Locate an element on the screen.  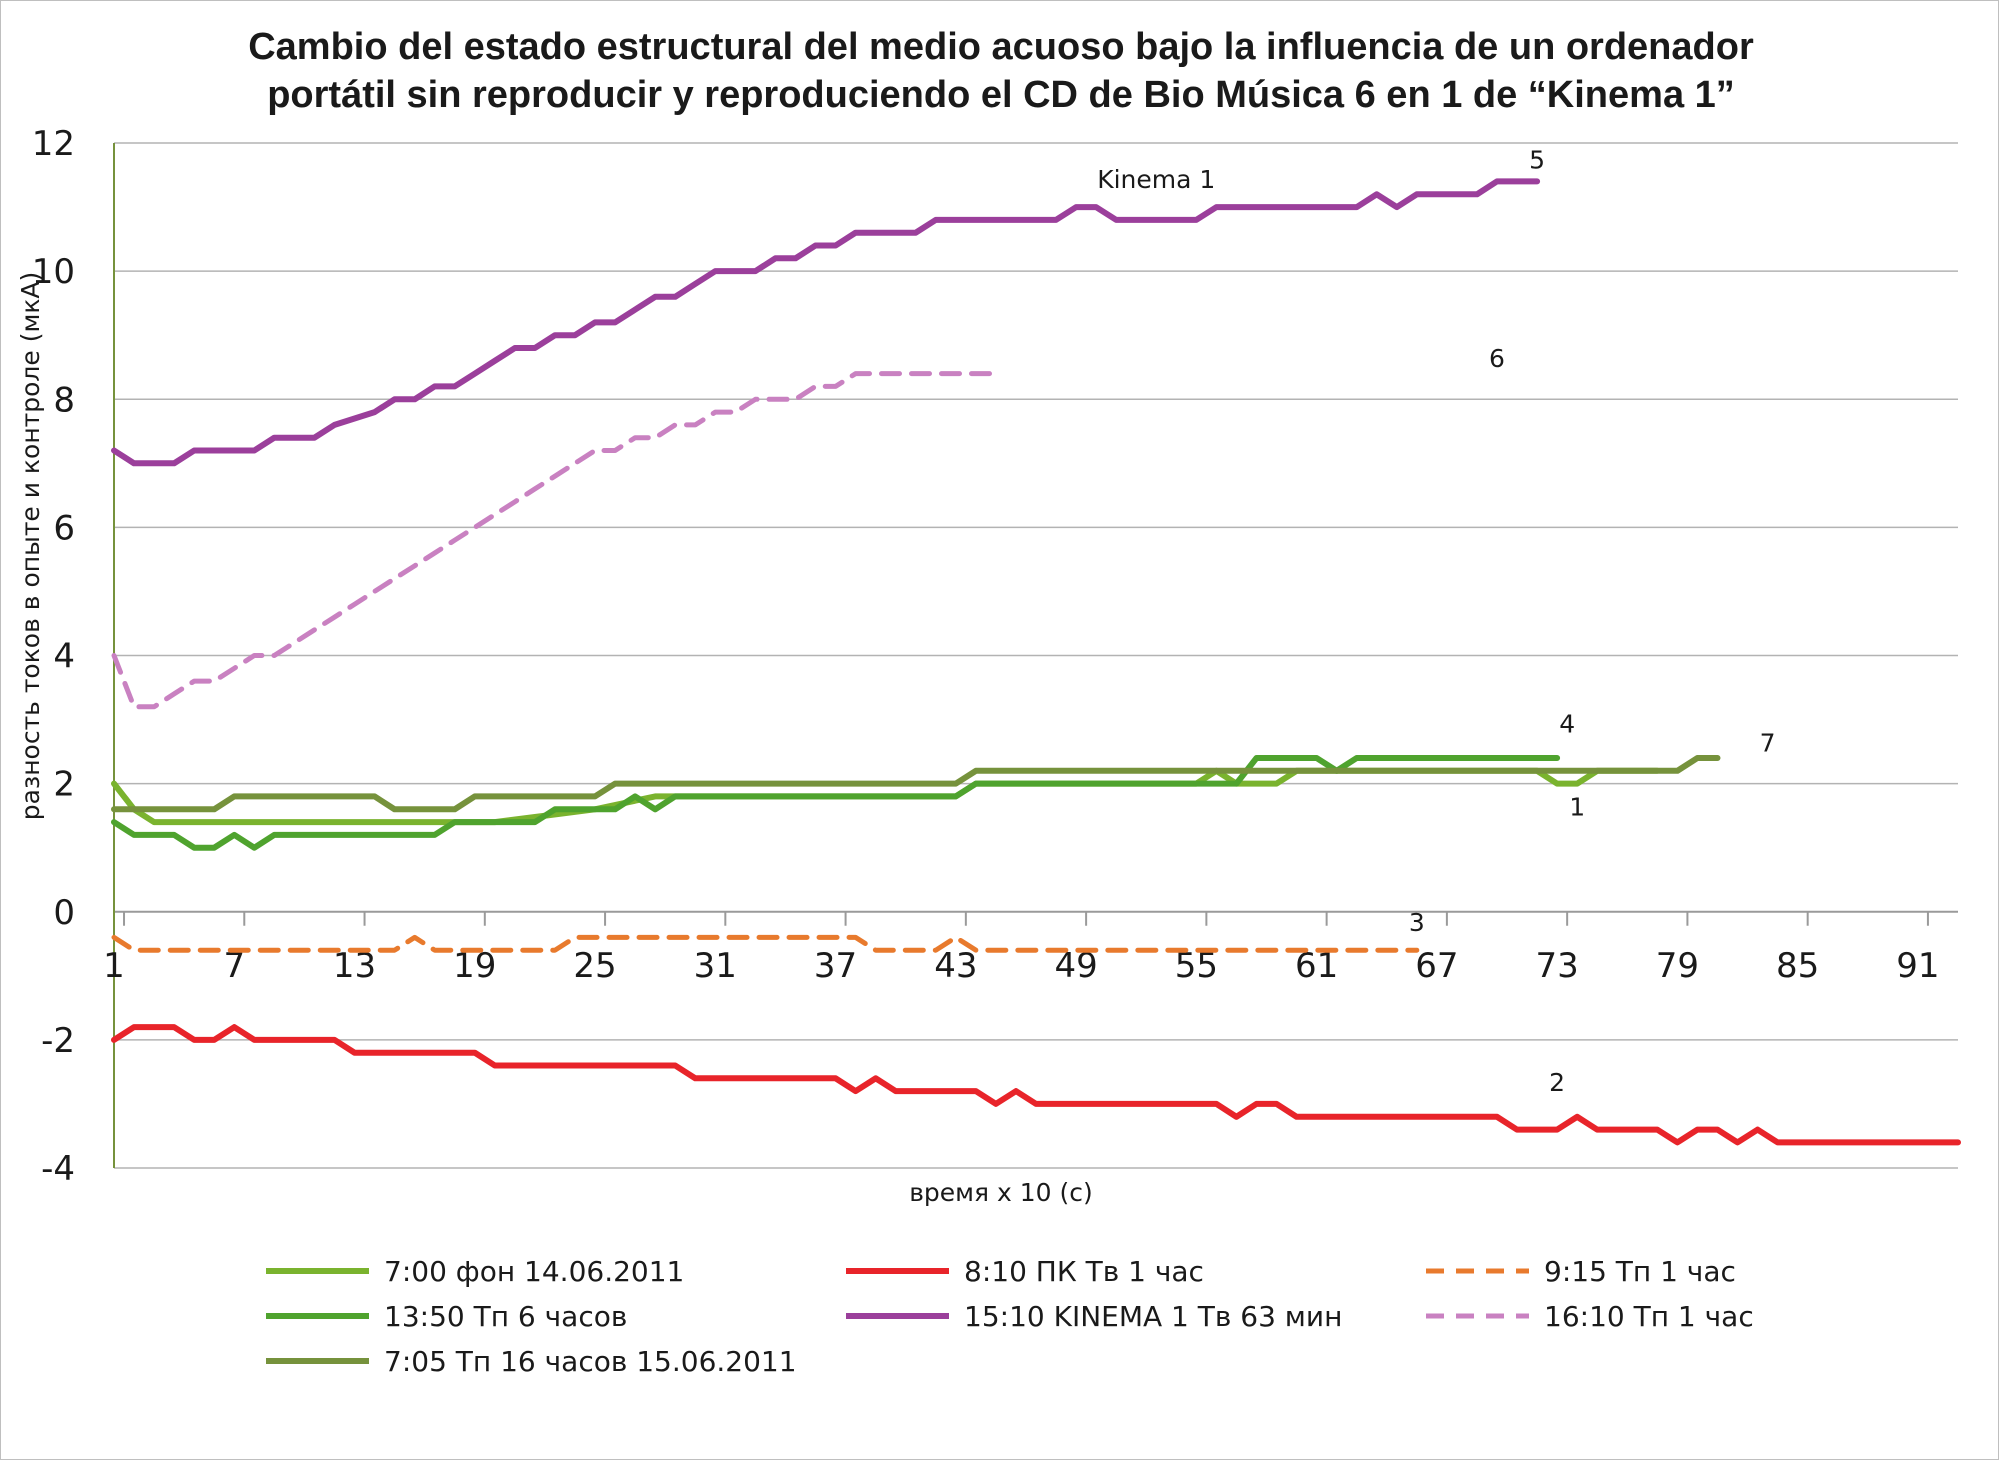
annotation-label: 7 is located at coordinates (1768, 743).